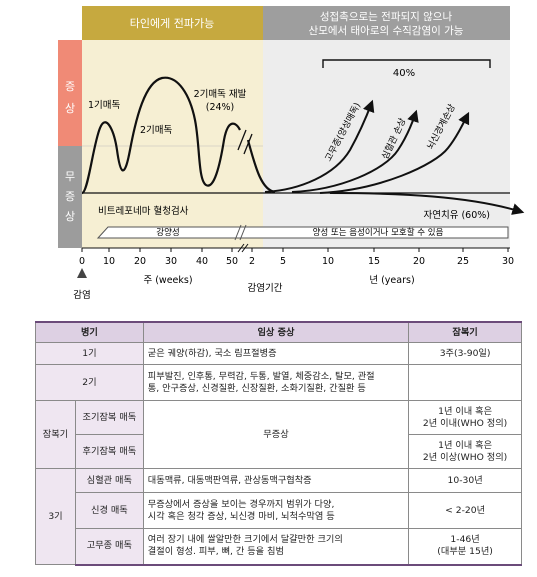  Describe the element at coordinates (55, 516) in the screenshot. I see `stage-cell: 3기` at that location.